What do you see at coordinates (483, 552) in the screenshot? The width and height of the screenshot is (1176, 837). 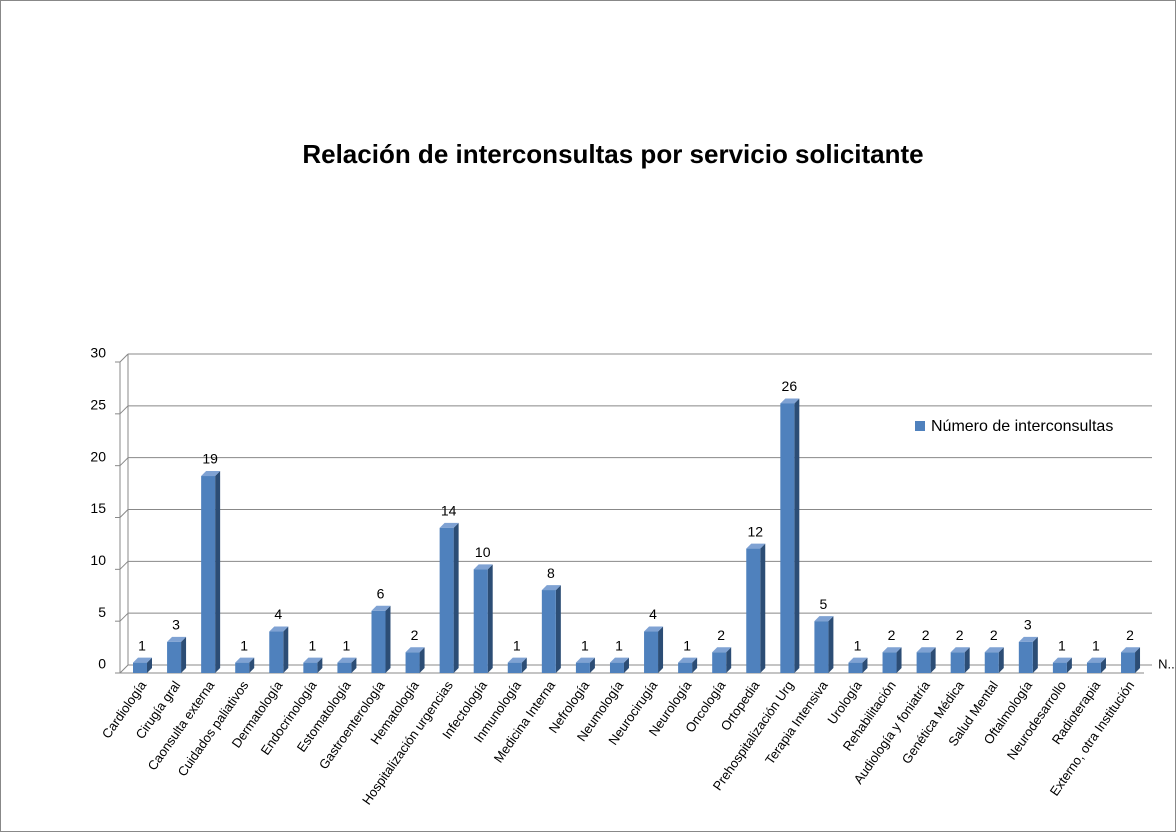 I see `data-label: 10` at bounding box center [483, 552].